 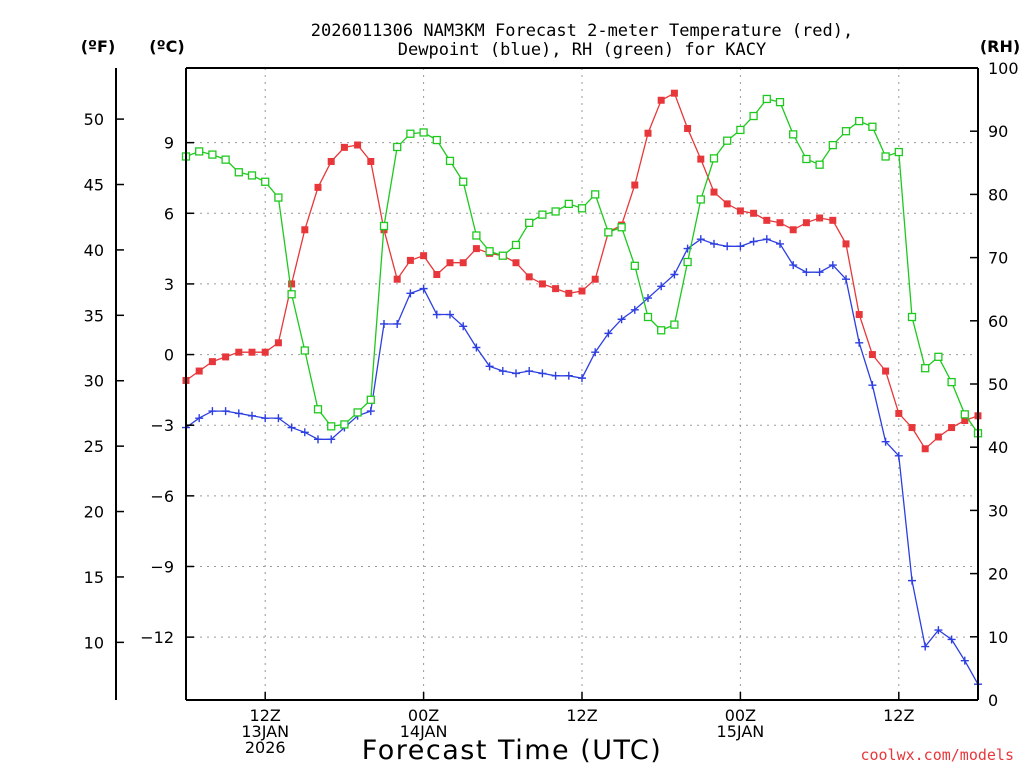 What do you see at coordinates (94, 642) in the screenshot?
I see `fahrenheit-tick-label: 10` at bounding box center [94, 642].